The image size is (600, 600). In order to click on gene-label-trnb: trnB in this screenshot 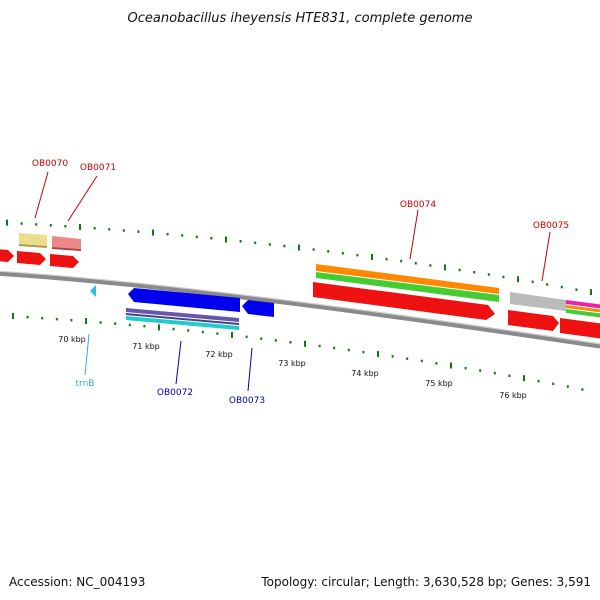, I will do `click(85, 384)`.